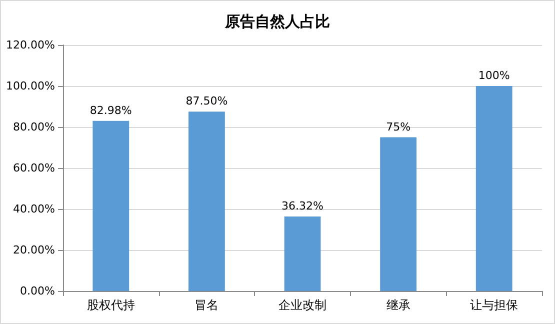 Image resolution: width=555 pixels, height=324 pixels. I want to click on data-label: 100%, so click(494, 75).